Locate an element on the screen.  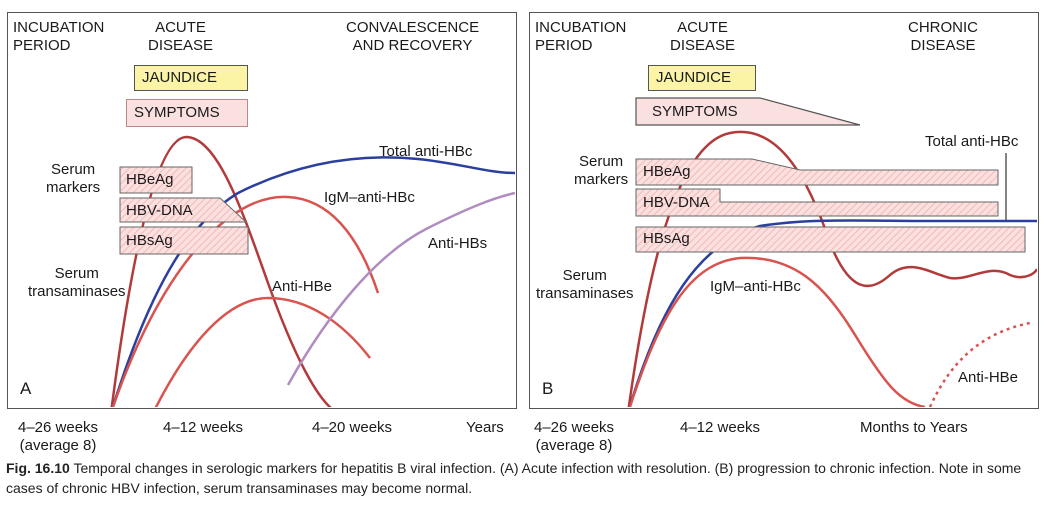
symptoms-shape is located at coordinates (748, 111).